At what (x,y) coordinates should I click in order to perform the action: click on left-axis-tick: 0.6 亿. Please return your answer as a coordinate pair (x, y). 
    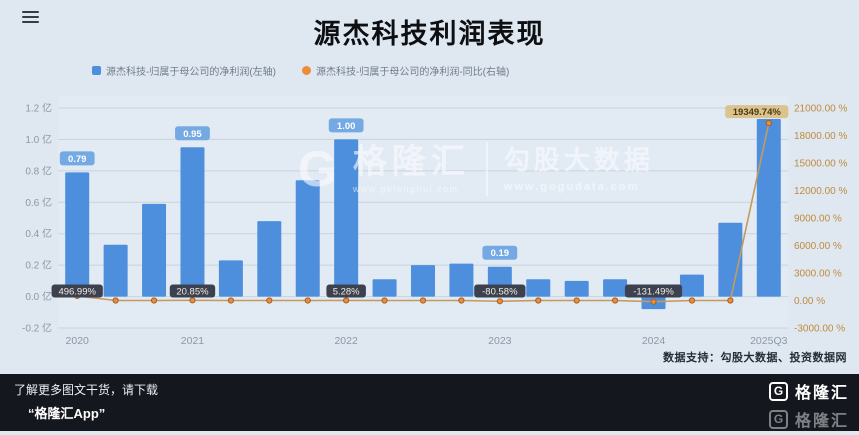
    Looking at the image, I should click on (38, 202).